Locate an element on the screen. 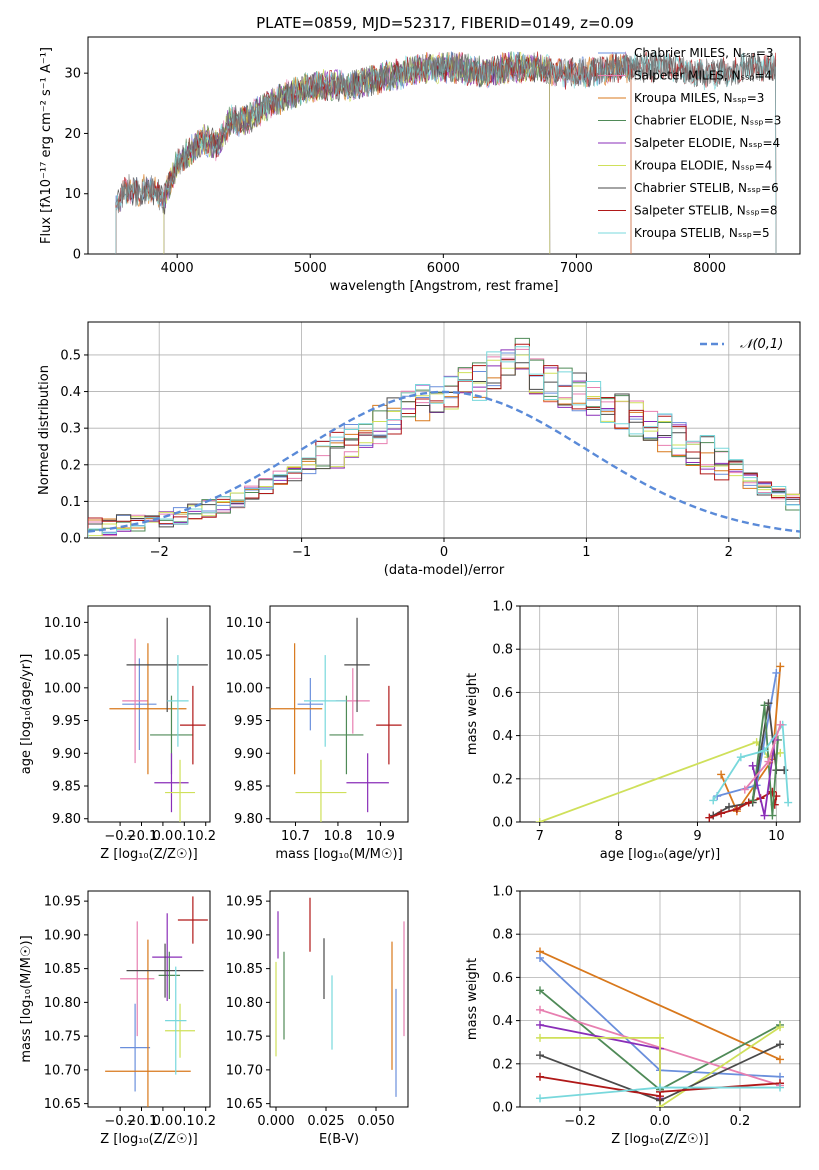 The height and width of the screenshot is (1170, 819). x-tick-label: 8000 is located at coordinates (709, 268).